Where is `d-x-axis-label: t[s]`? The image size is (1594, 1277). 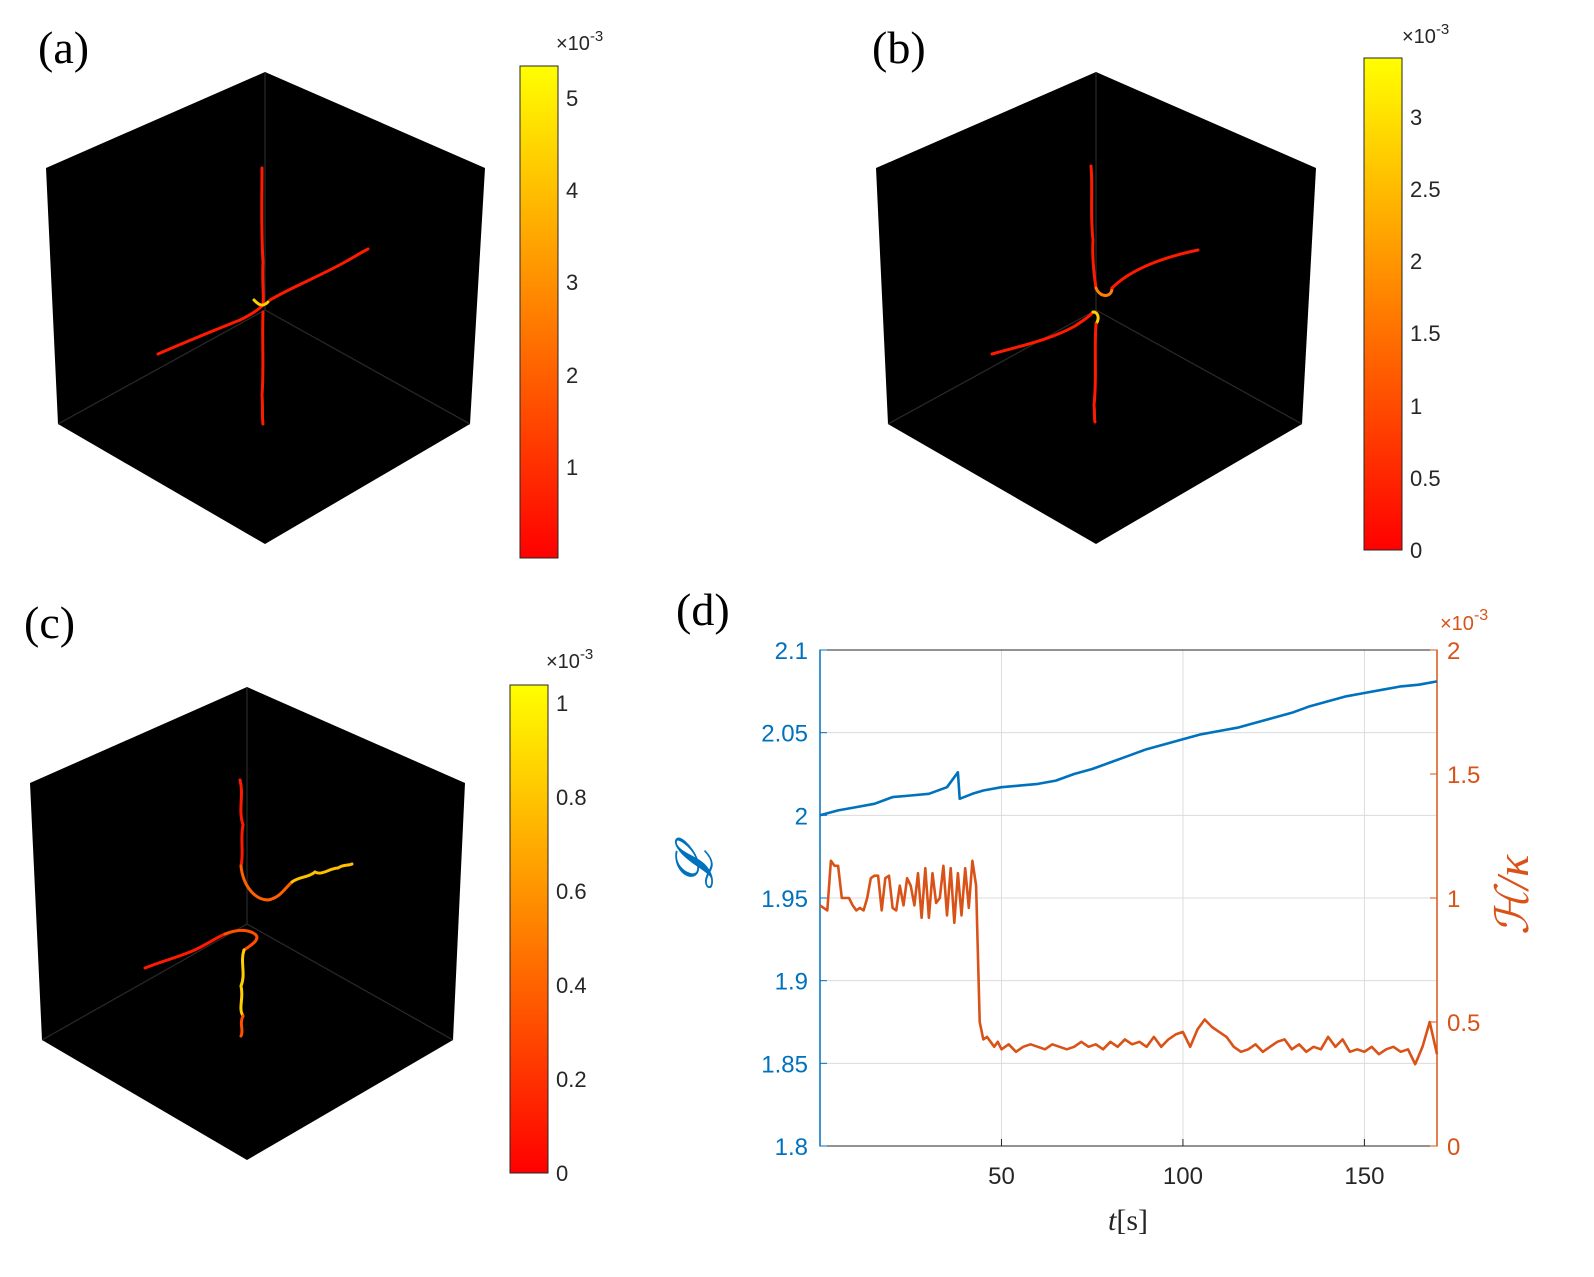 d-x-axis-label: t[s] is located at coordinates (1128, 1220).